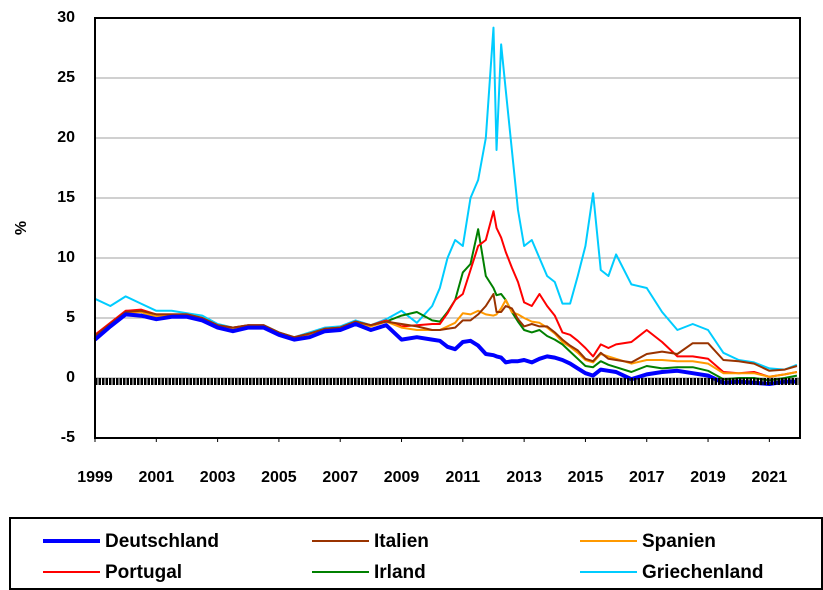  Describe the element at coordinates (66, 77) in the screenshot. I see `y-tick-label: 25` at that location.